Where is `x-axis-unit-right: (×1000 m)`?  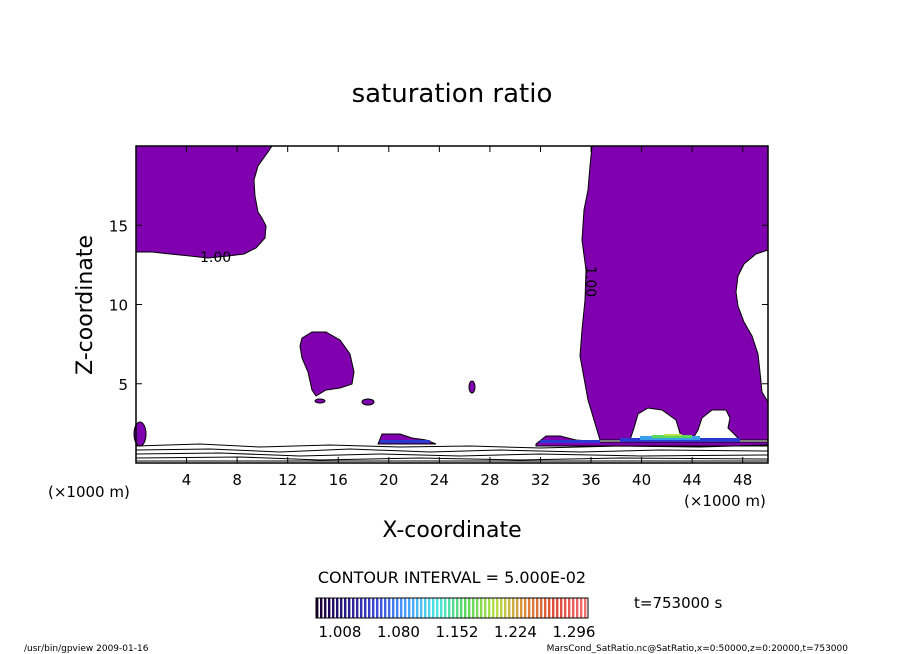
x-axis-unit-right: (×1000 m) is located at coordinates (725, 501).